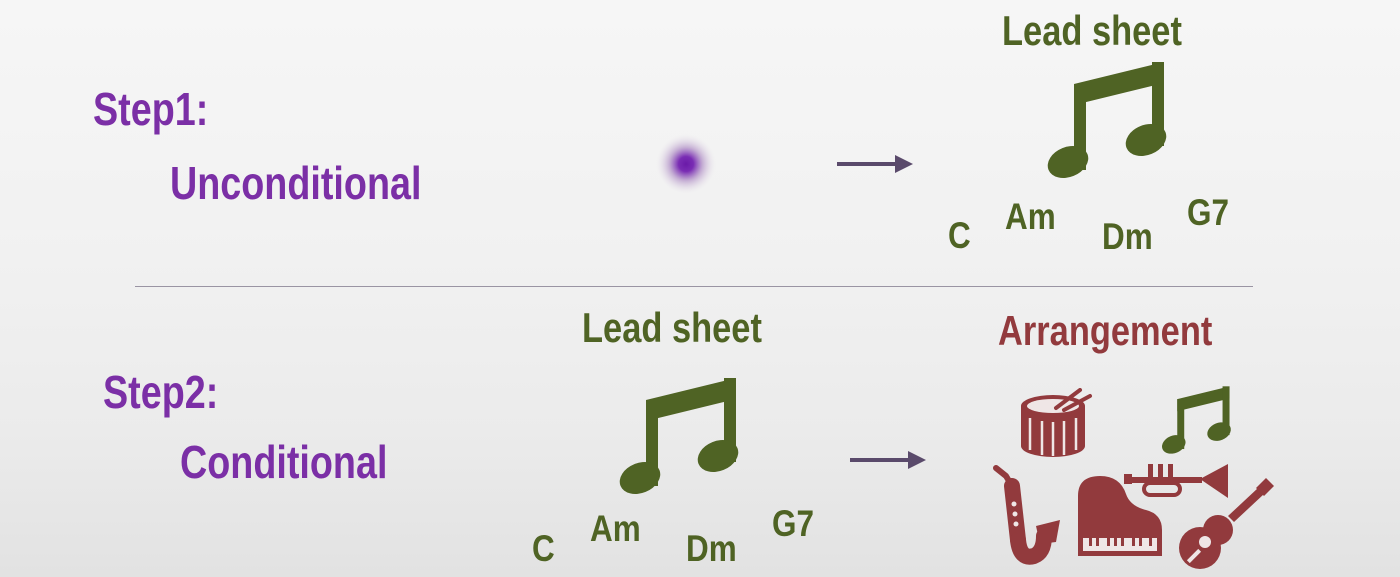 This screenshot has width=1400, height=577. What do you see at coordinates (793, 523) in the screenshot?
I see `step2-chord-g7: G7` at bounding box center [793, 523].